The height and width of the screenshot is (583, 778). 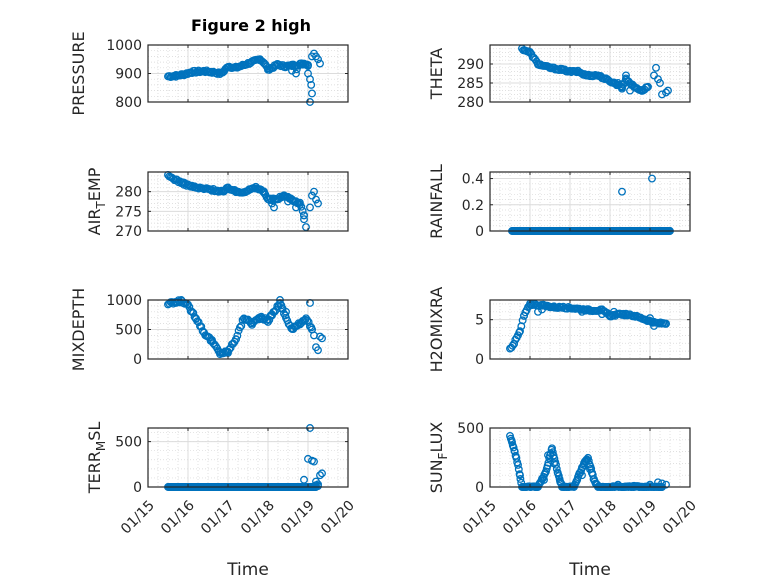 I want to click on y-tick-label: 800, so click(x=128, y=103).